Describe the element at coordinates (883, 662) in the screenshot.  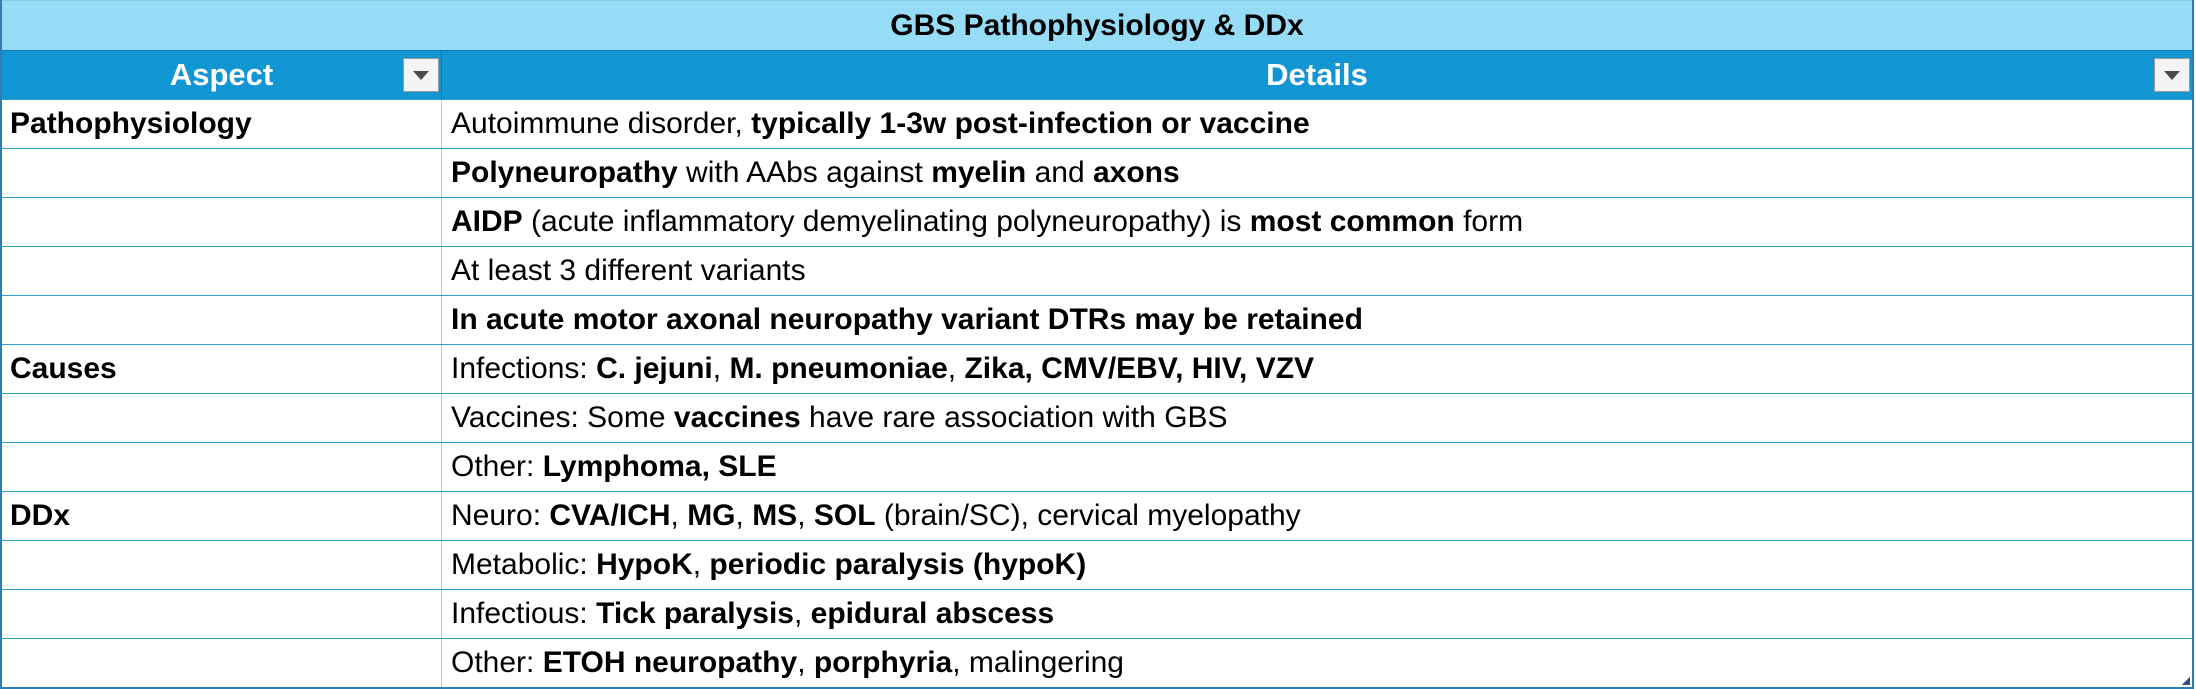
I see `details-text-segment: porphyria` at that location.